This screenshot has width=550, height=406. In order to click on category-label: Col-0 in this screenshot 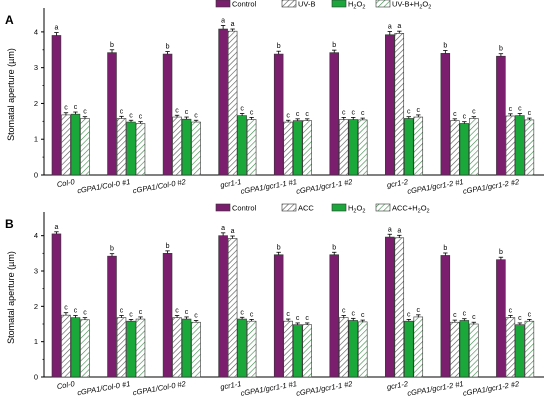, I will do `click(66, 183)`.